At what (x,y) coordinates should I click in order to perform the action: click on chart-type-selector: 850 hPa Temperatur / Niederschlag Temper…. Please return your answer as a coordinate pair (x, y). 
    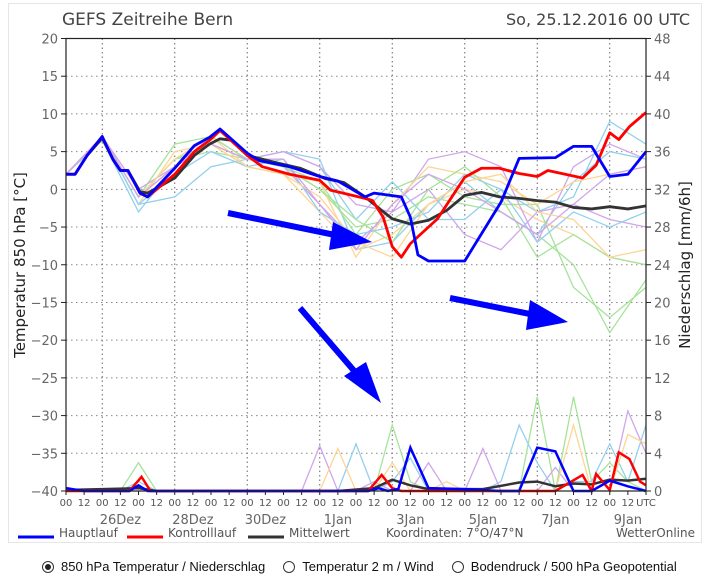
    Looking at the image, I should click on (359, 566).